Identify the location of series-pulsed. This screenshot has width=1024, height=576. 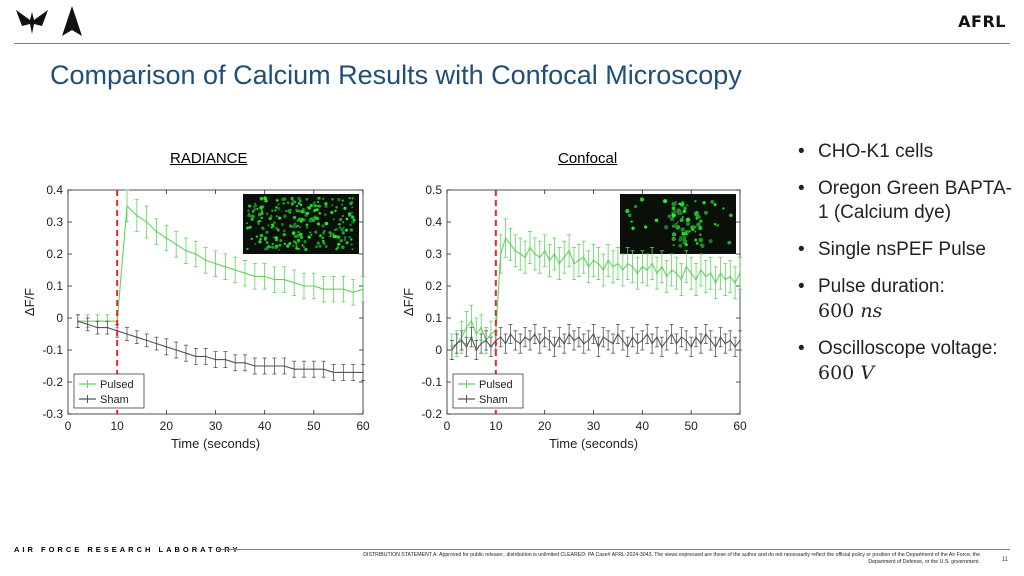
(595, 289).